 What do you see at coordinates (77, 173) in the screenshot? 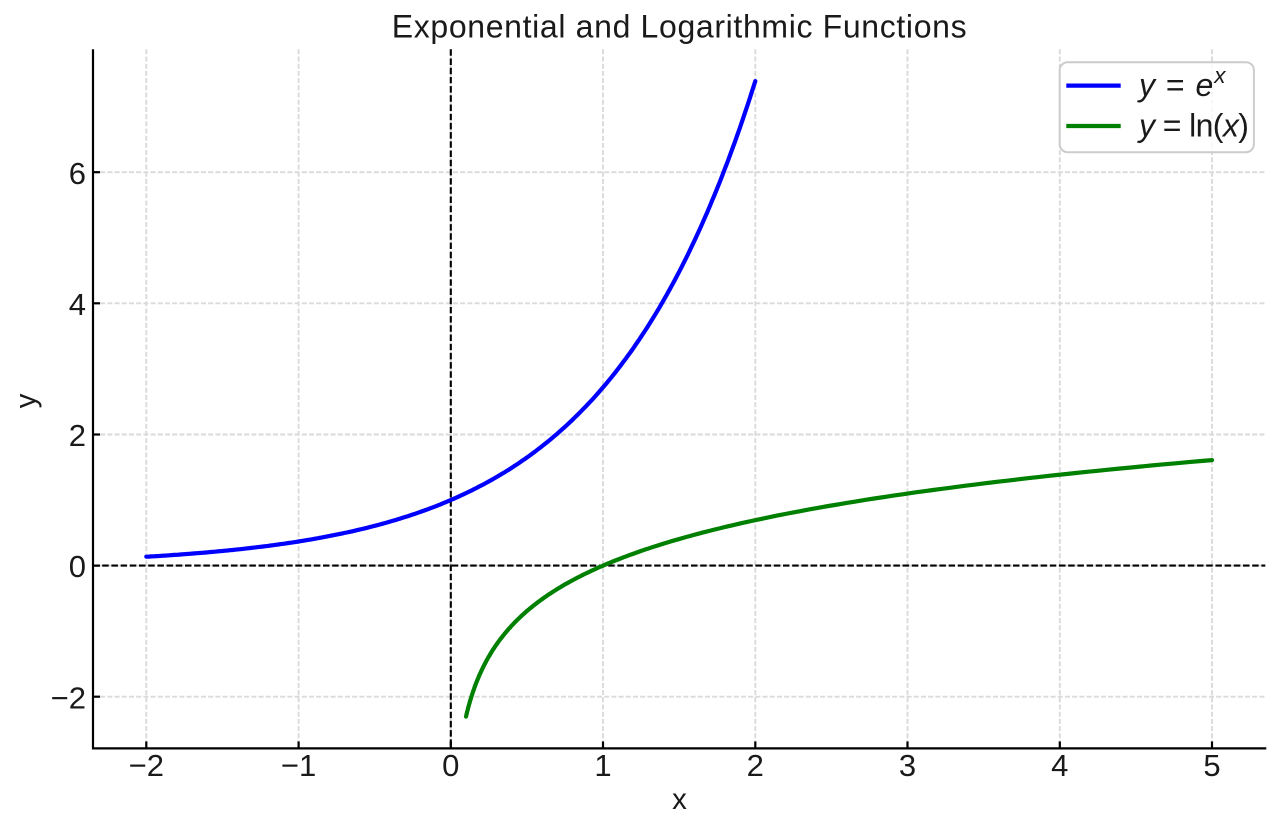
I see `svg-text: 6` at bounding box center [77, 173].